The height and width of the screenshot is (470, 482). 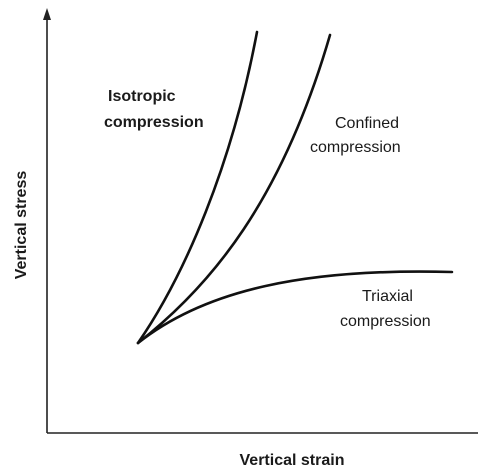 I want to click on y-axis-arrow, so click(x=47, y=14).